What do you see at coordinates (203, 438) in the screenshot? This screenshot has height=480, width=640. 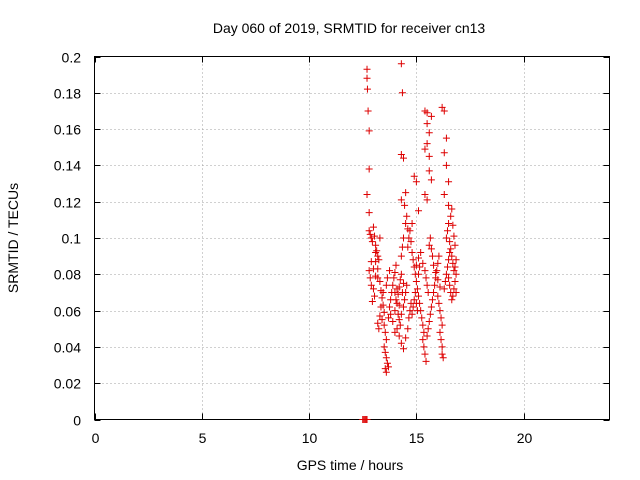 I see `x-tick-label: 5` at bounding box center [203, 438].